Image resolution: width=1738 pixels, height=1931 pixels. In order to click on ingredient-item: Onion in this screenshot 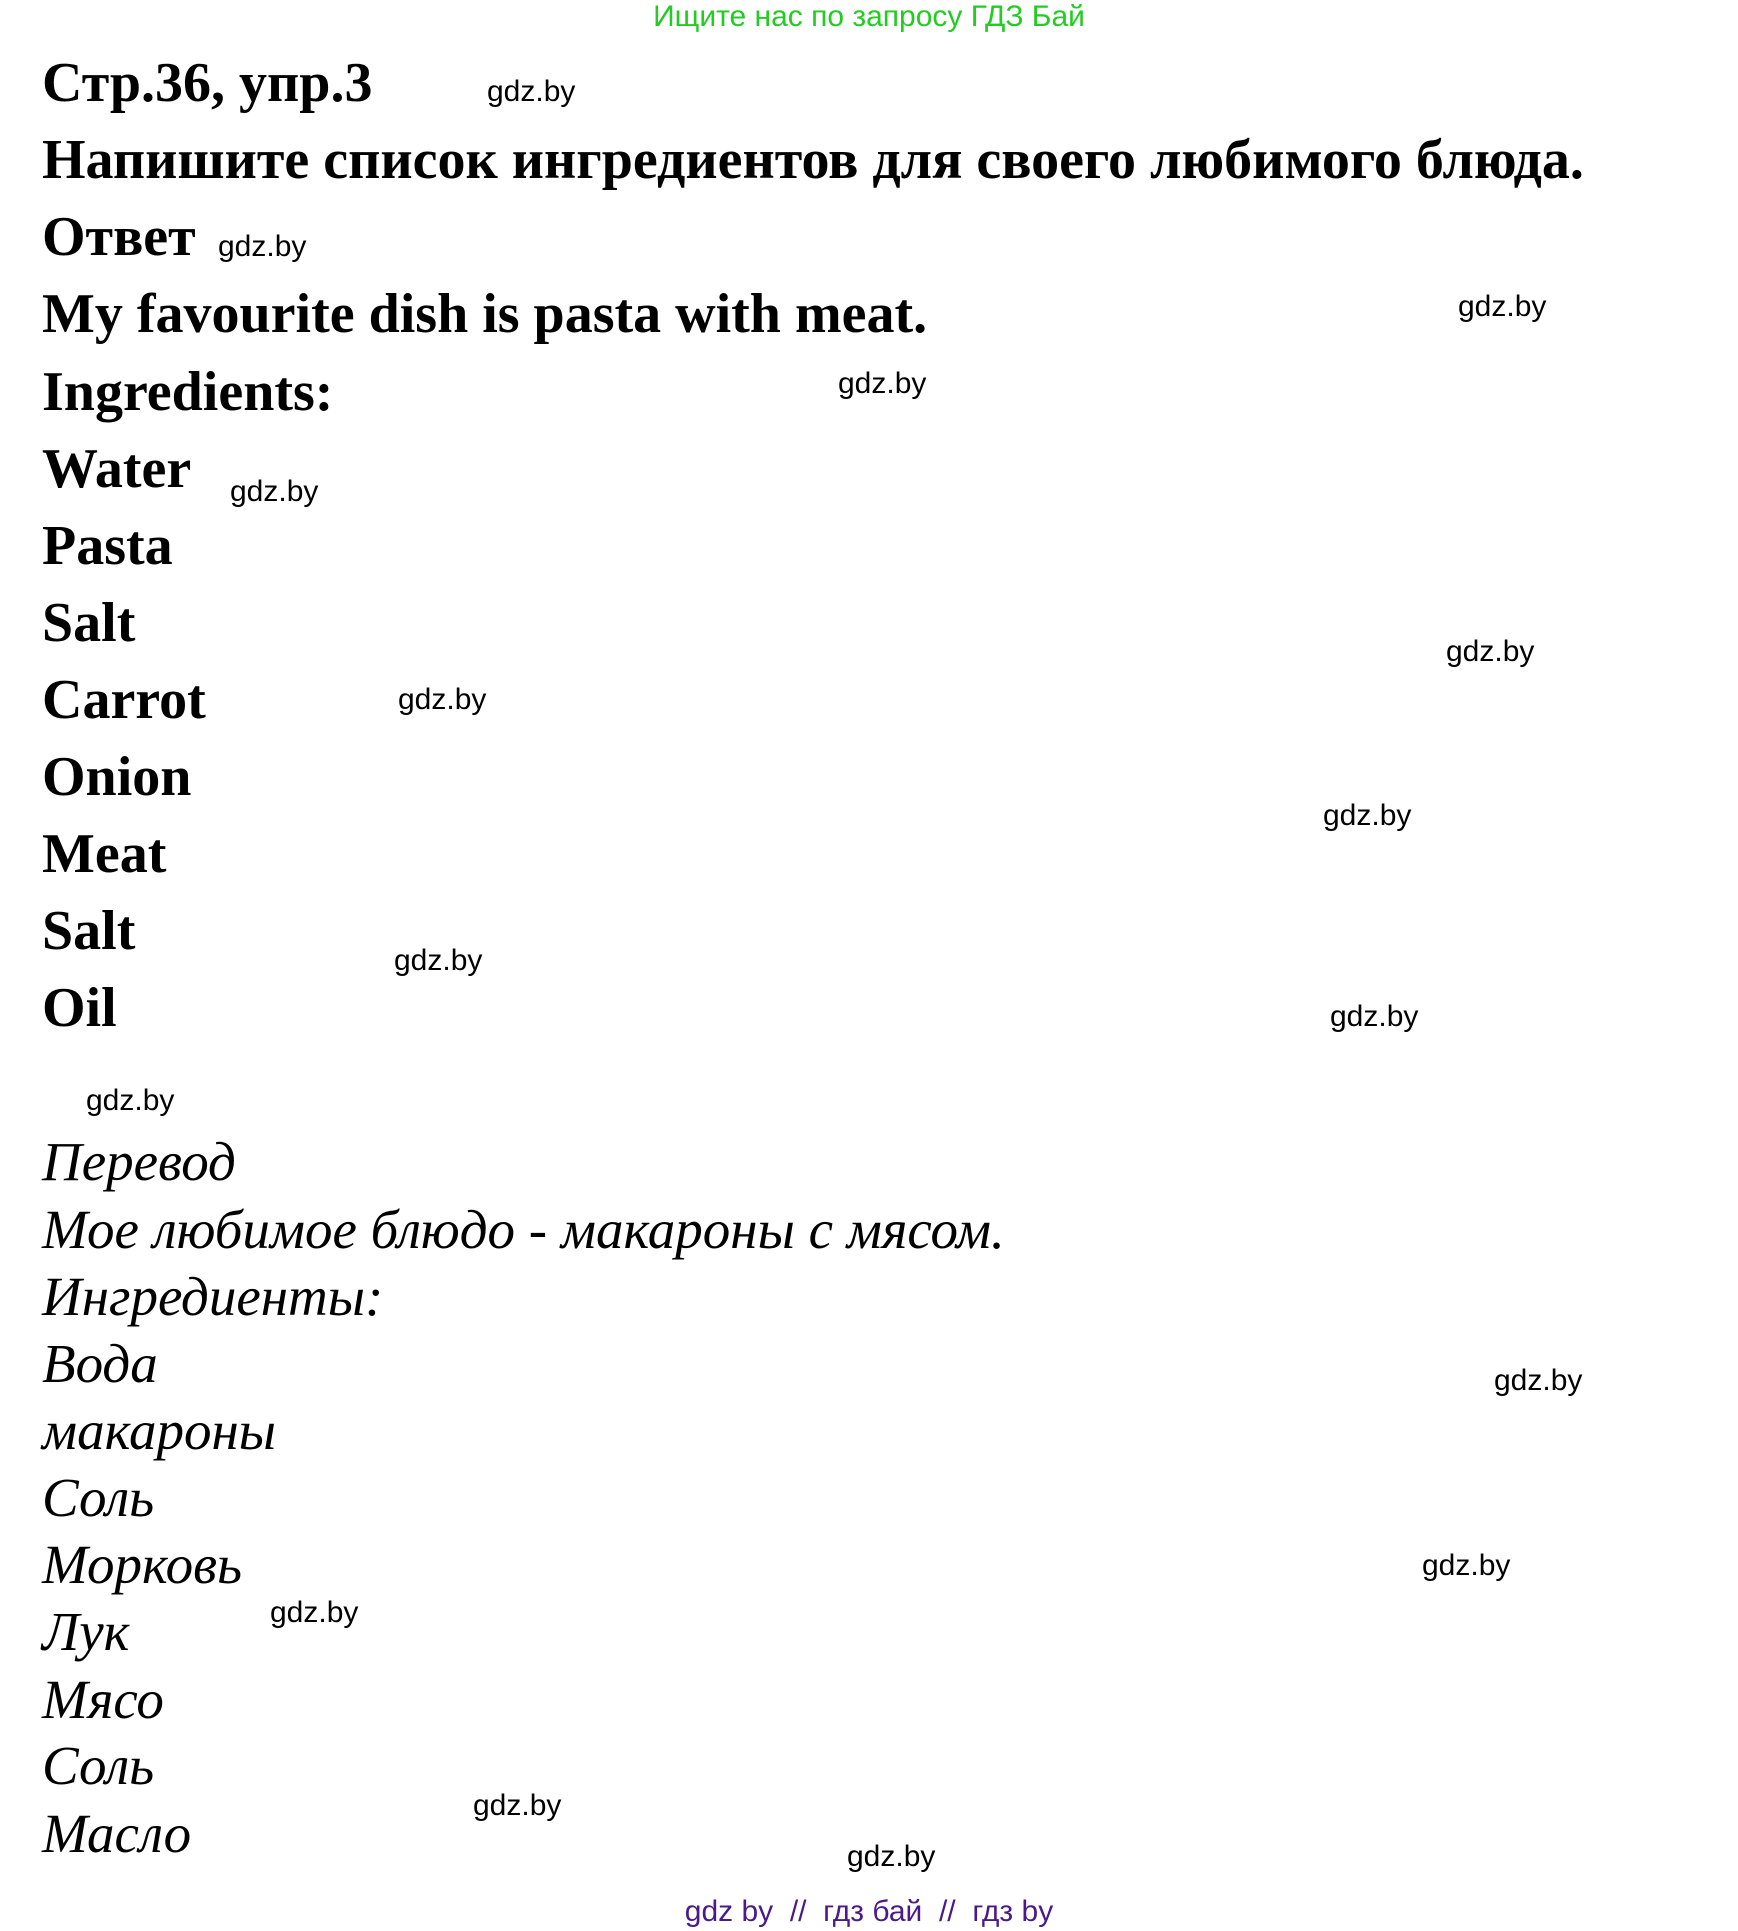, I will do `click(117, 777)`.